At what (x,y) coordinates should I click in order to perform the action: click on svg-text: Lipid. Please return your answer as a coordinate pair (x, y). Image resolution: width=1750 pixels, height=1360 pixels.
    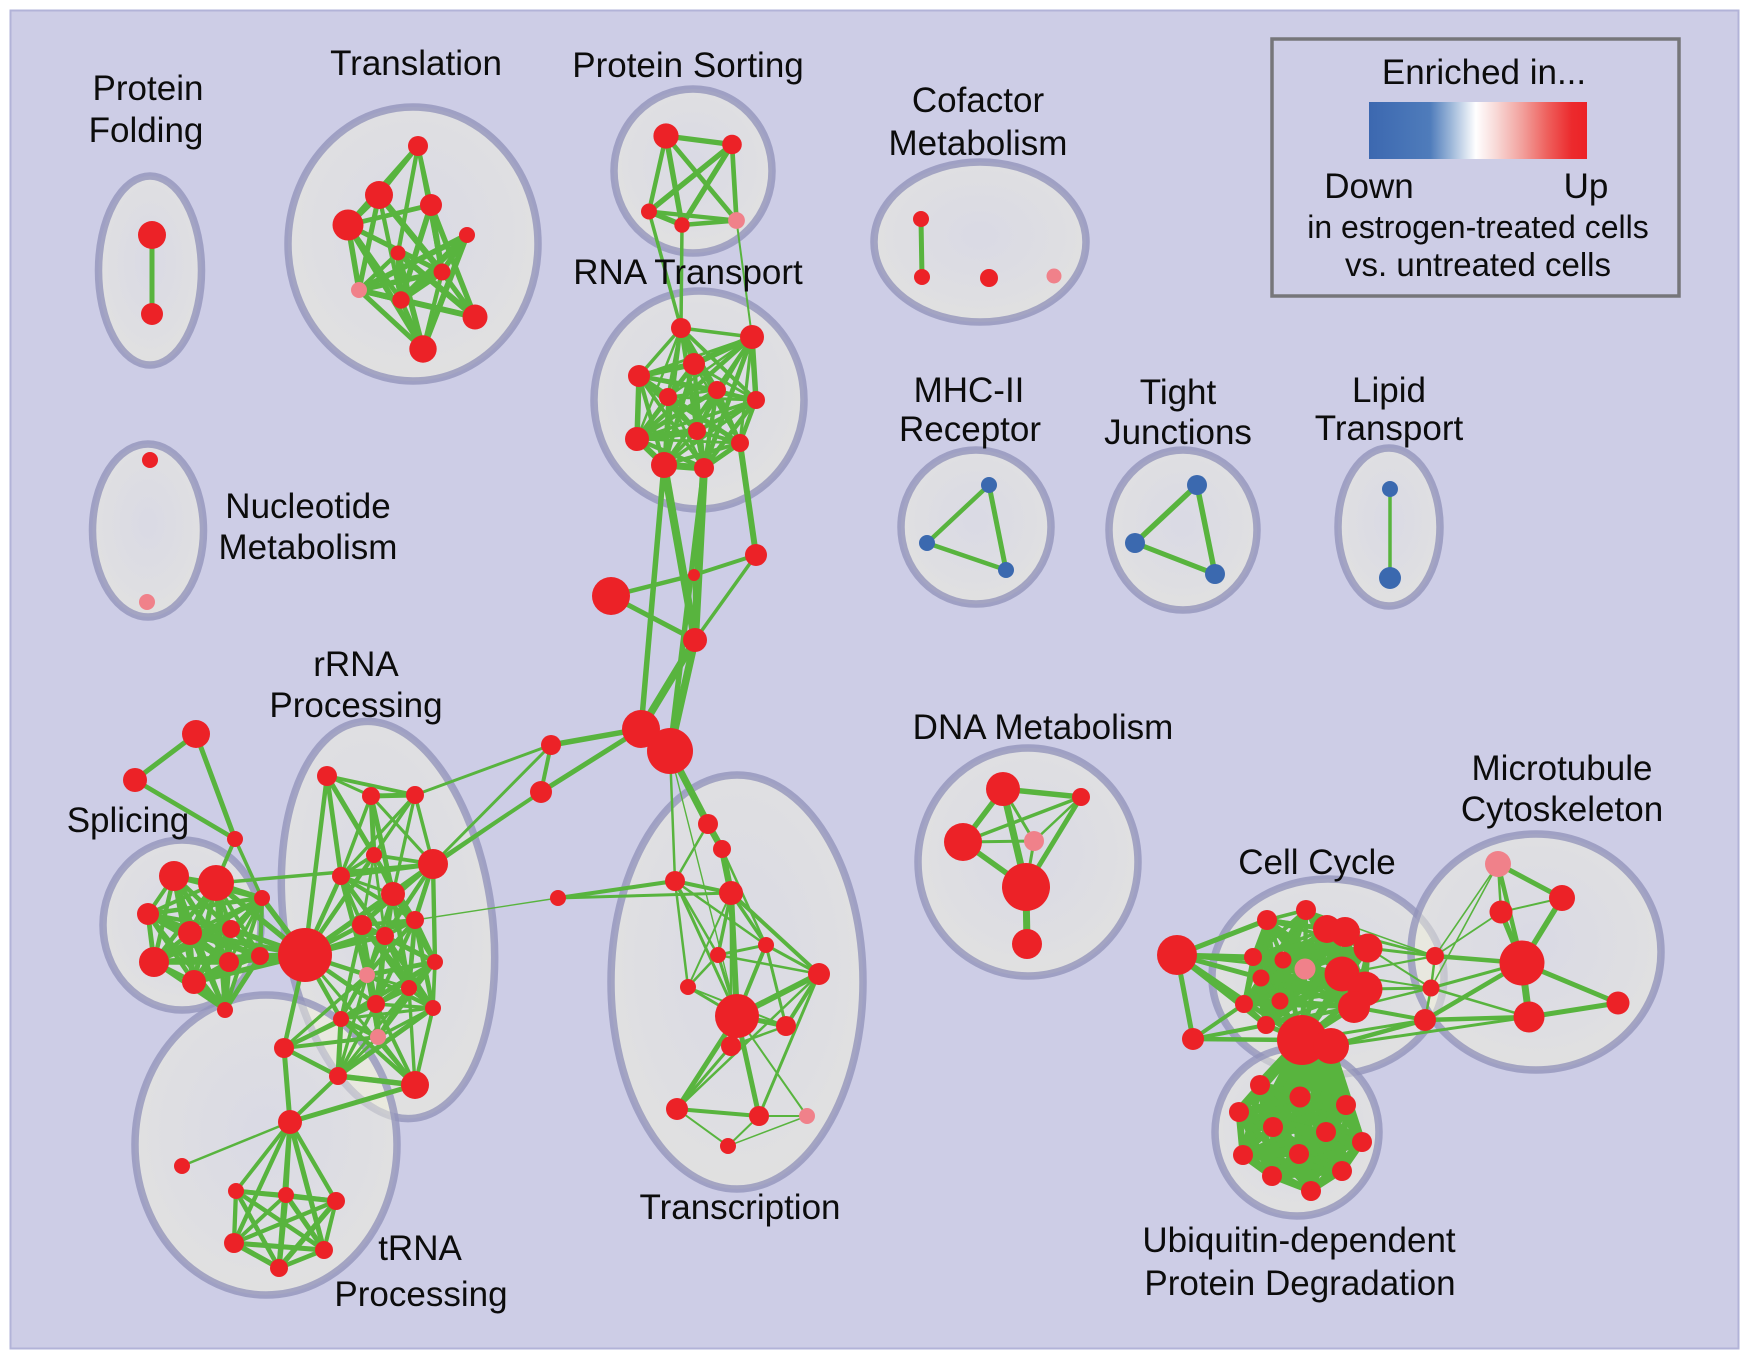
    Looking at the image, I should click on (1389, 390).